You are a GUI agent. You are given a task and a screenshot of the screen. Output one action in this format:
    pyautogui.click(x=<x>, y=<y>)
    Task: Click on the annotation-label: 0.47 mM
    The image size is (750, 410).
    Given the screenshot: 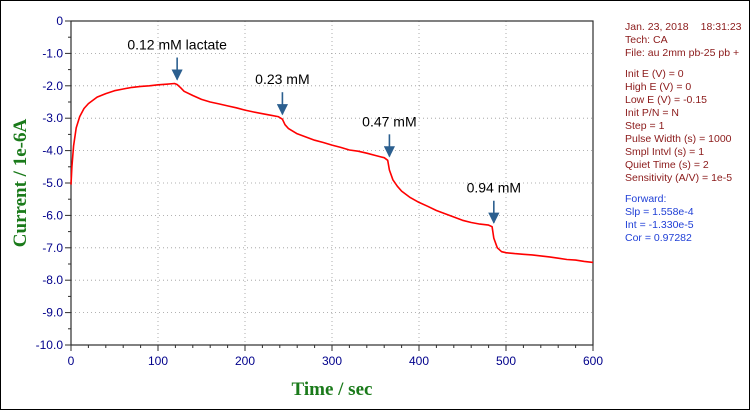 What is the action you would take?
    pyautogui.click(x=389, y=121)
    